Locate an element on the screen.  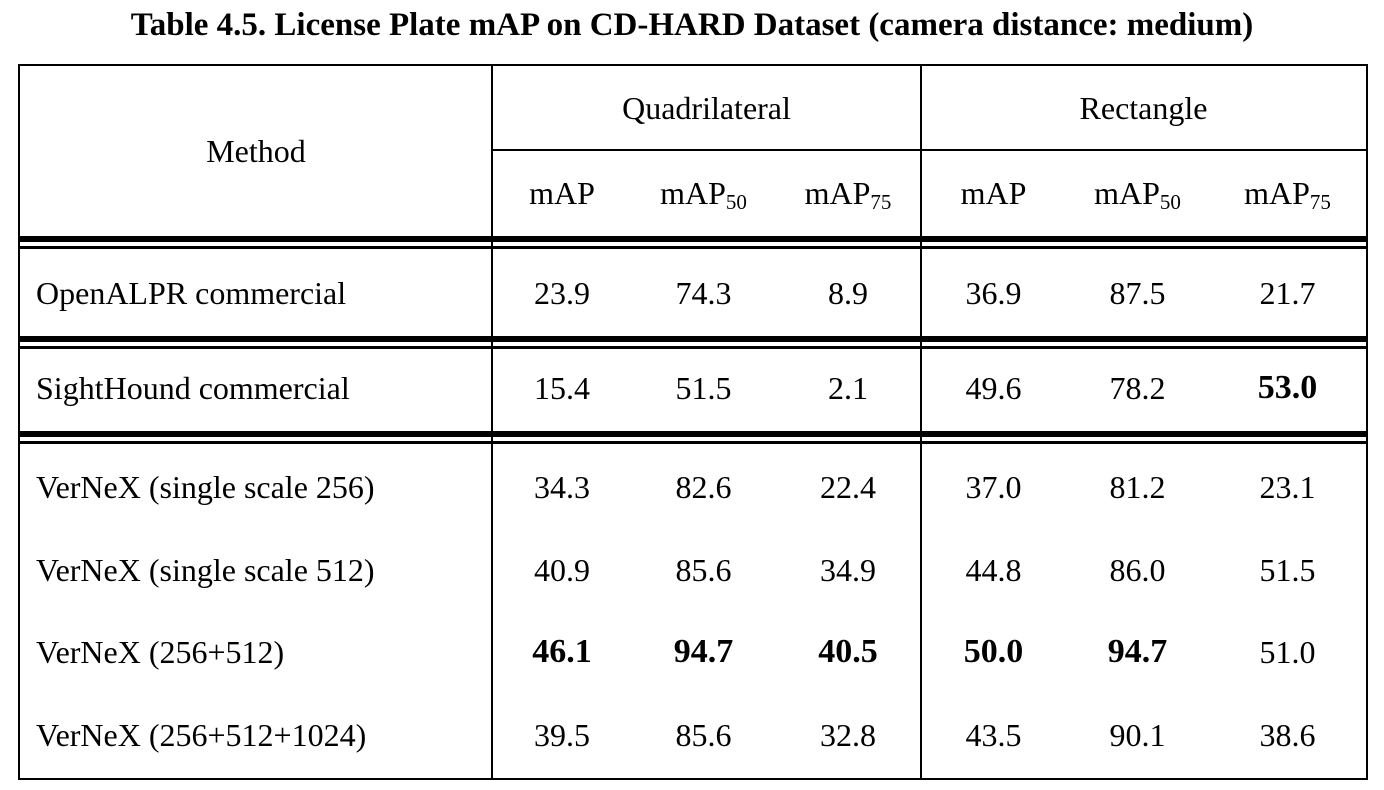
value-cell: 23.9 is located at coordinates (562, 292).